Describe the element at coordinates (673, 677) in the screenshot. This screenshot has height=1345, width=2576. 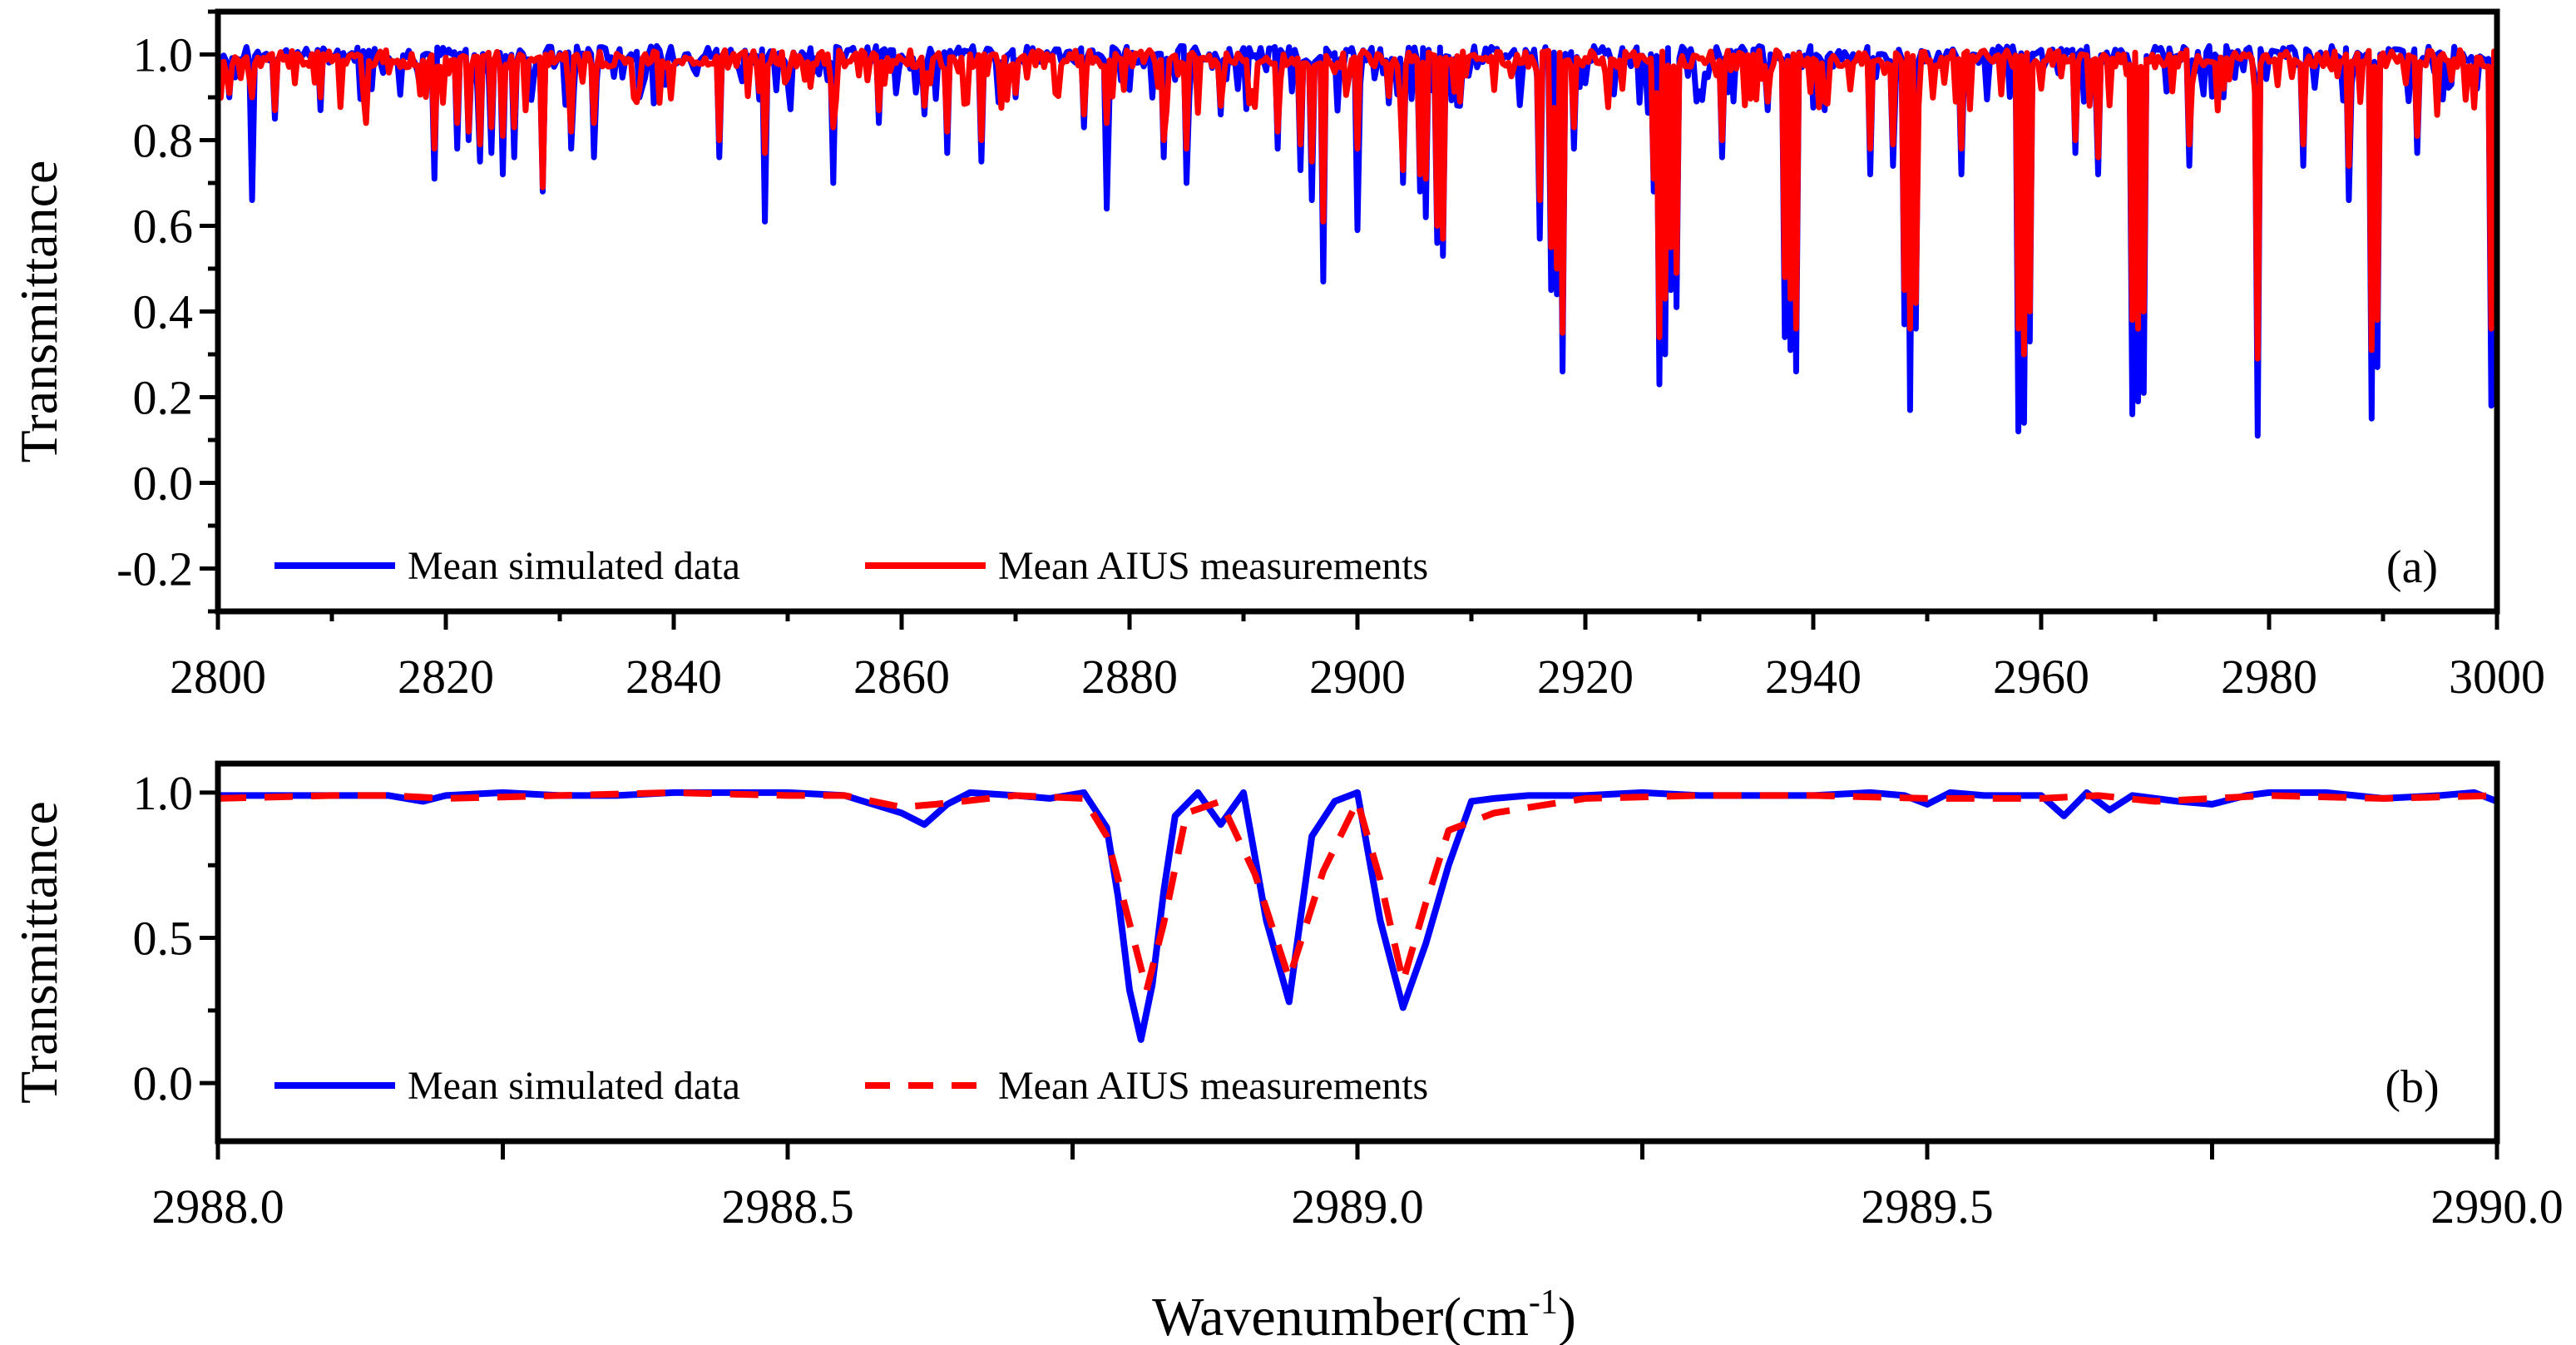
I see `x-tick-label-a: 2840` at that location.